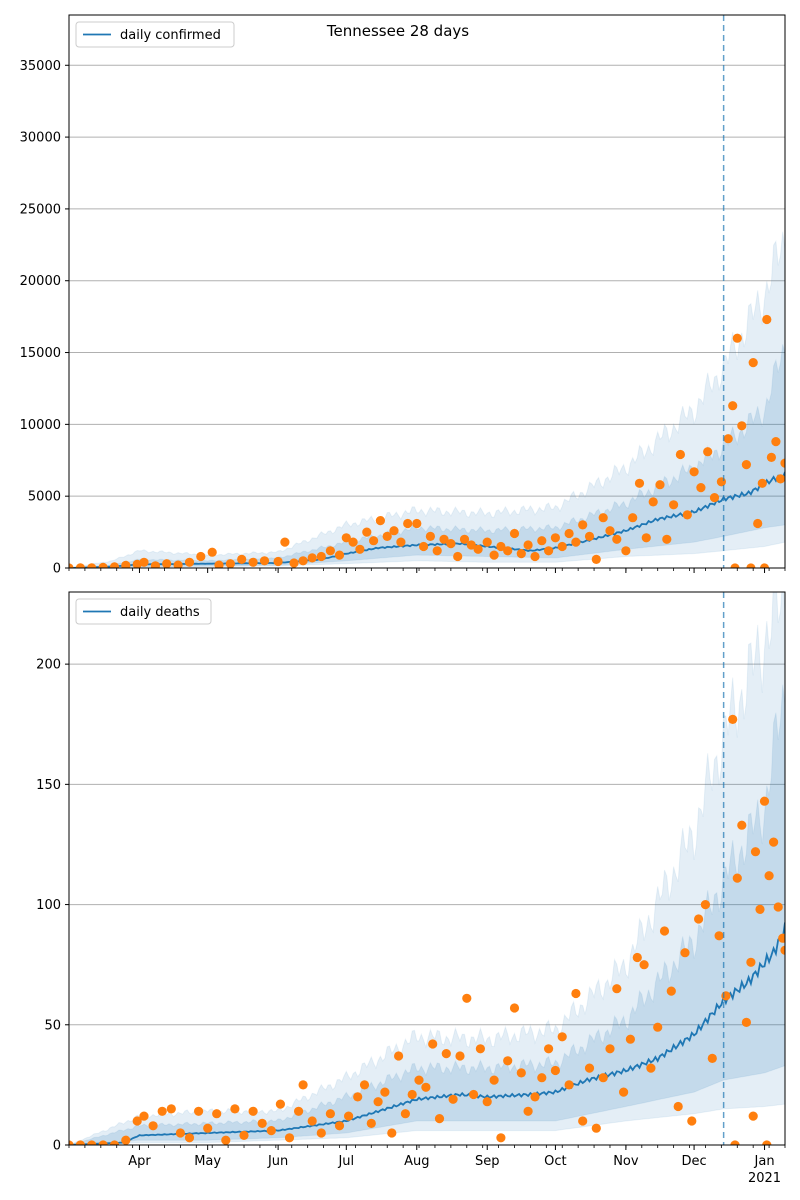 This screenshot has width=800, height=1200. Describe the element at coordinates (40, 66) in the screenshot. I see `y-tick-label: 35000` at that location.